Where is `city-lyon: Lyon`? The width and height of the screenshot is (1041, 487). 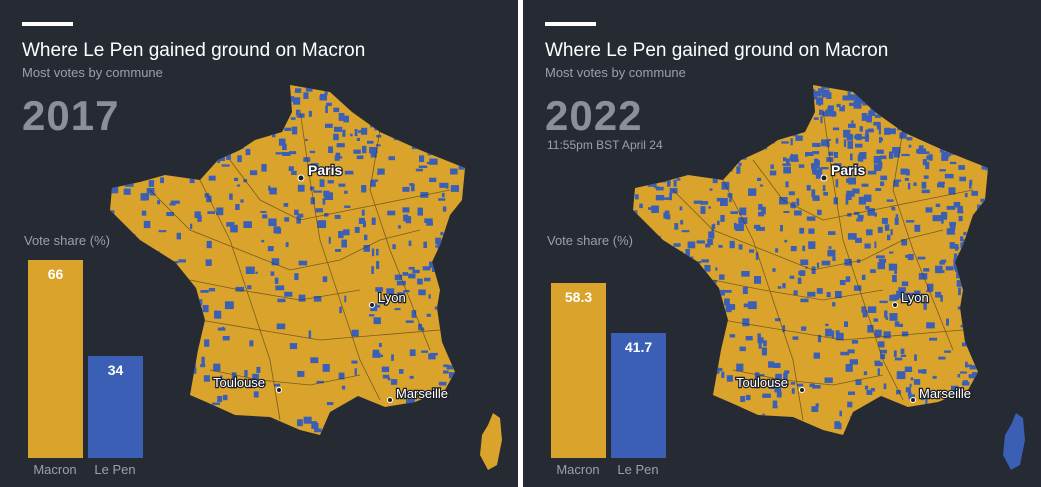 city-lyon: Lyon is located at coordinates (388, 298).